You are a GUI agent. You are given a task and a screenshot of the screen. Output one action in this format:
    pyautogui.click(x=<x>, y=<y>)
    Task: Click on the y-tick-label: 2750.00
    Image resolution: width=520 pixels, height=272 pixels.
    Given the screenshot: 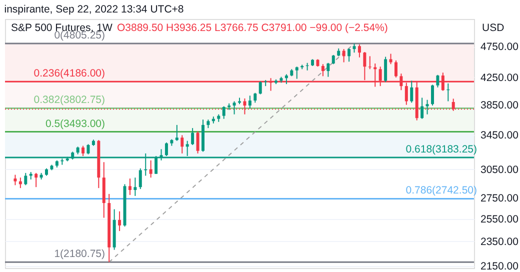 What is the action you would take?
    pyautogui.click(x=499, y=198)
    